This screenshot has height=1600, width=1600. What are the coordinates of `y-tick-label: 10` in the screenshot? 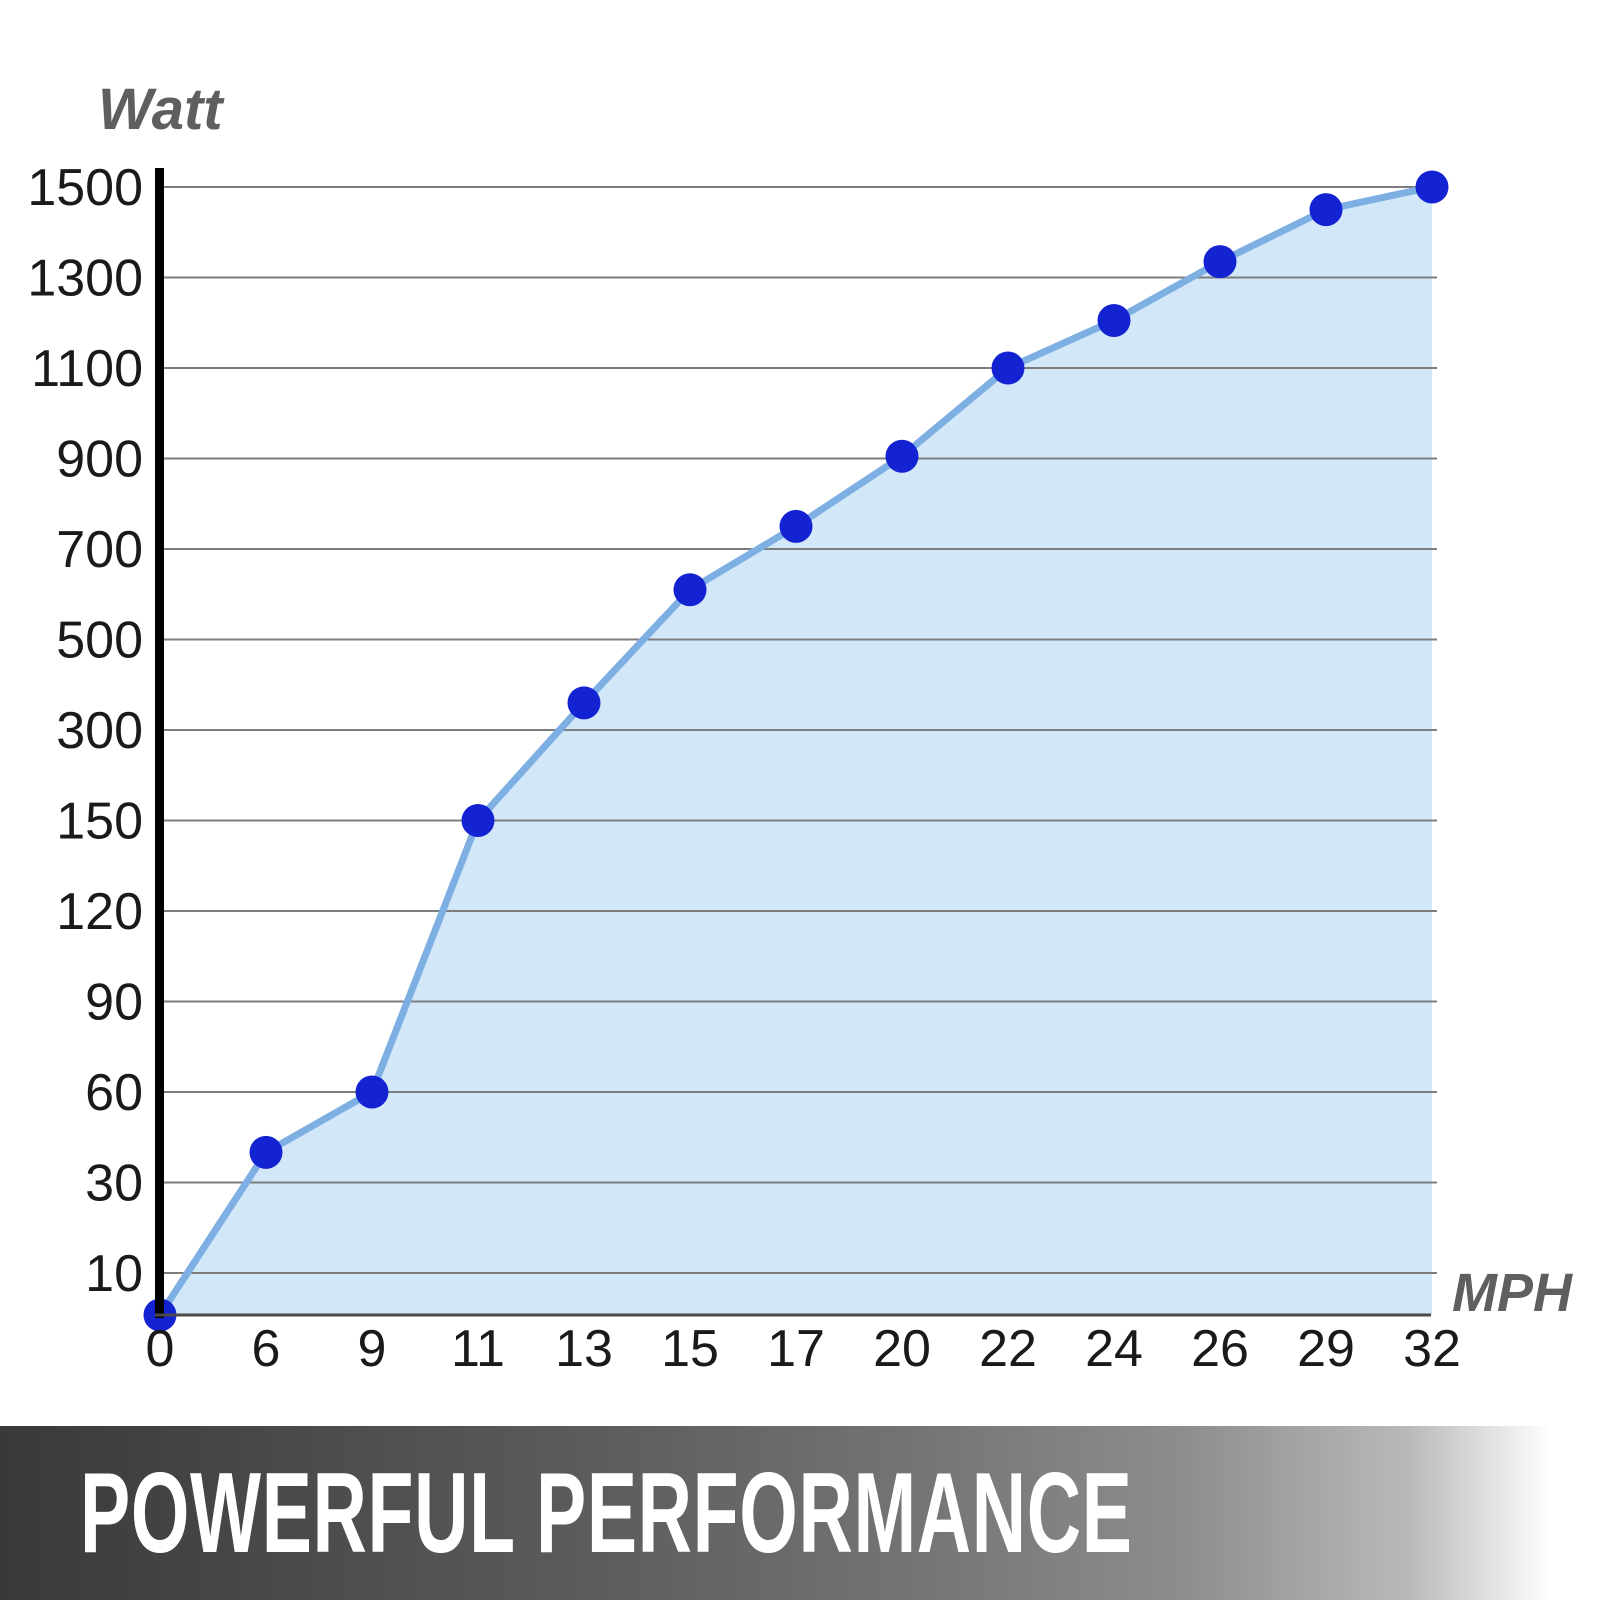 It's located at (114, 1274).